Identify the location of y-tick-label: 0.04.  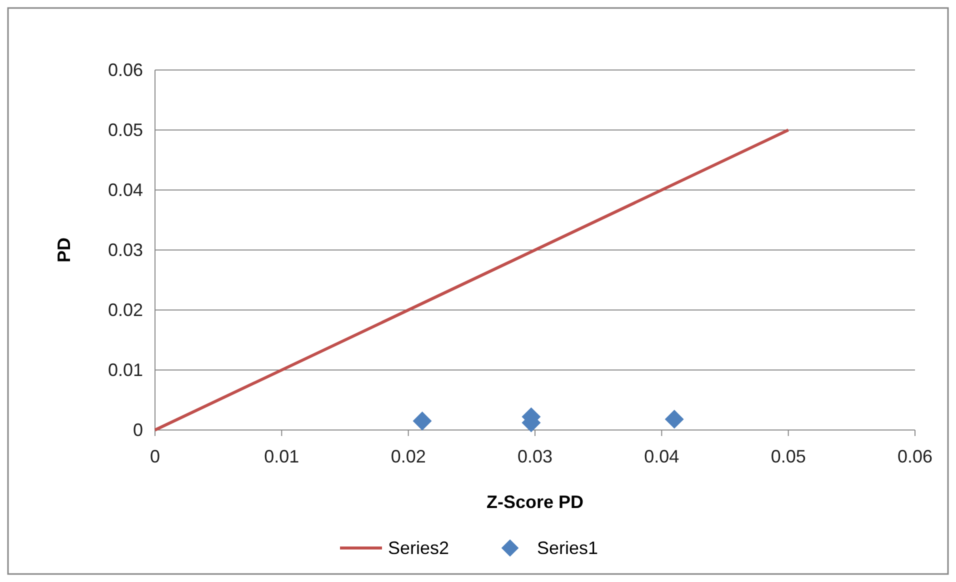
(125, 190).